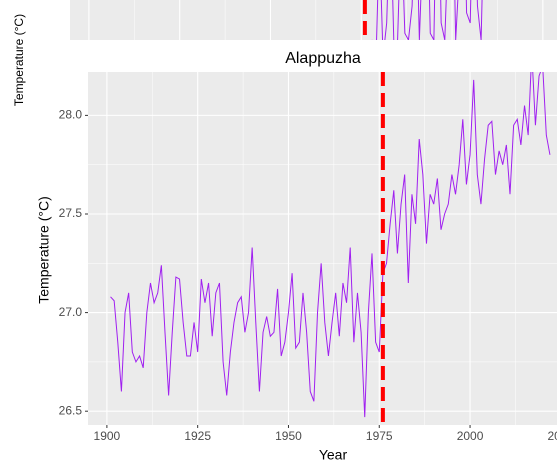  What do you see at coordinates (107, 436) in the screenshot?
I see `x-tick-label: 1900` at bounding box center [107, 436].